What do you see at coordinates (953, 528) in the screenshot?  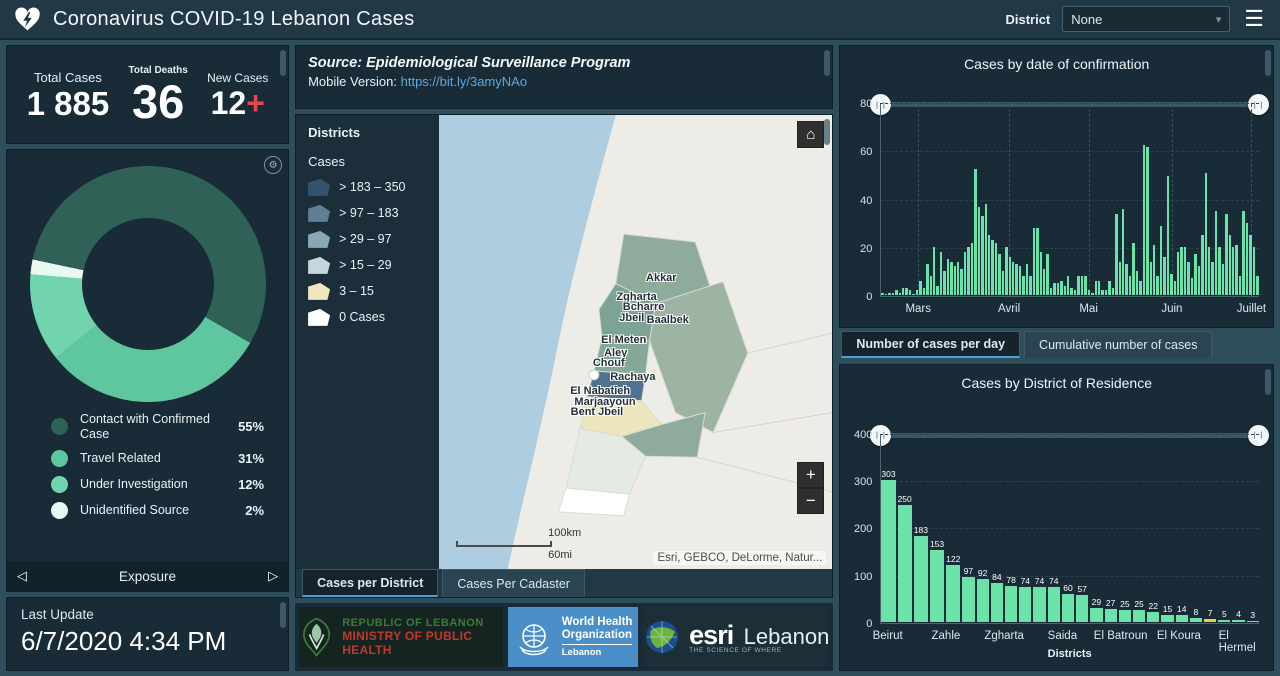 I see `bar: 122` at bounding box center [953, 528].